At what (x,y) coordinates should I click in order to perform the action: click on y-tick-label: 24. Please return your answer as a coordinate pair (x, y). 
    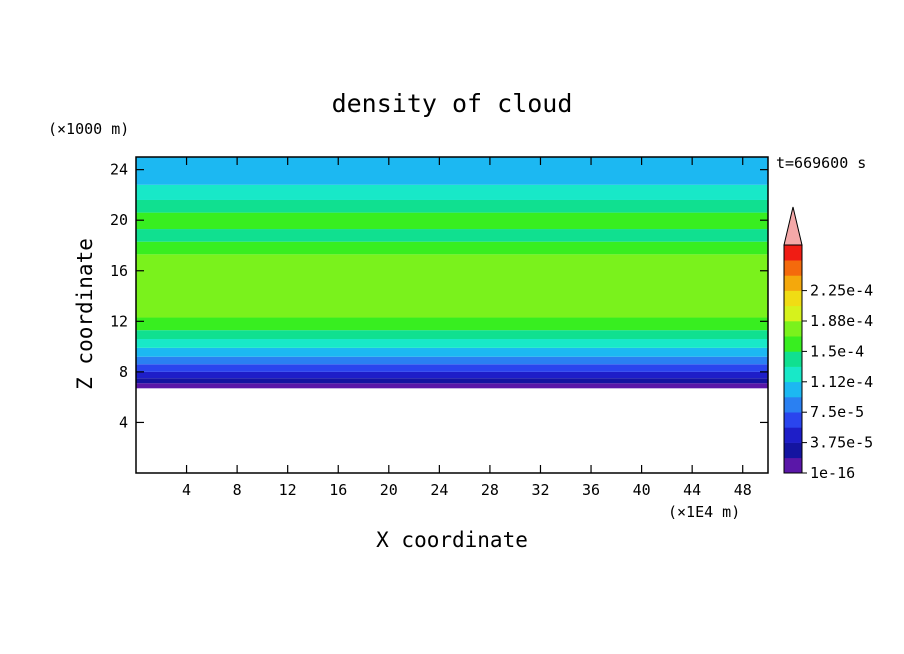
    Looking at the image, I should click on (119, 170).